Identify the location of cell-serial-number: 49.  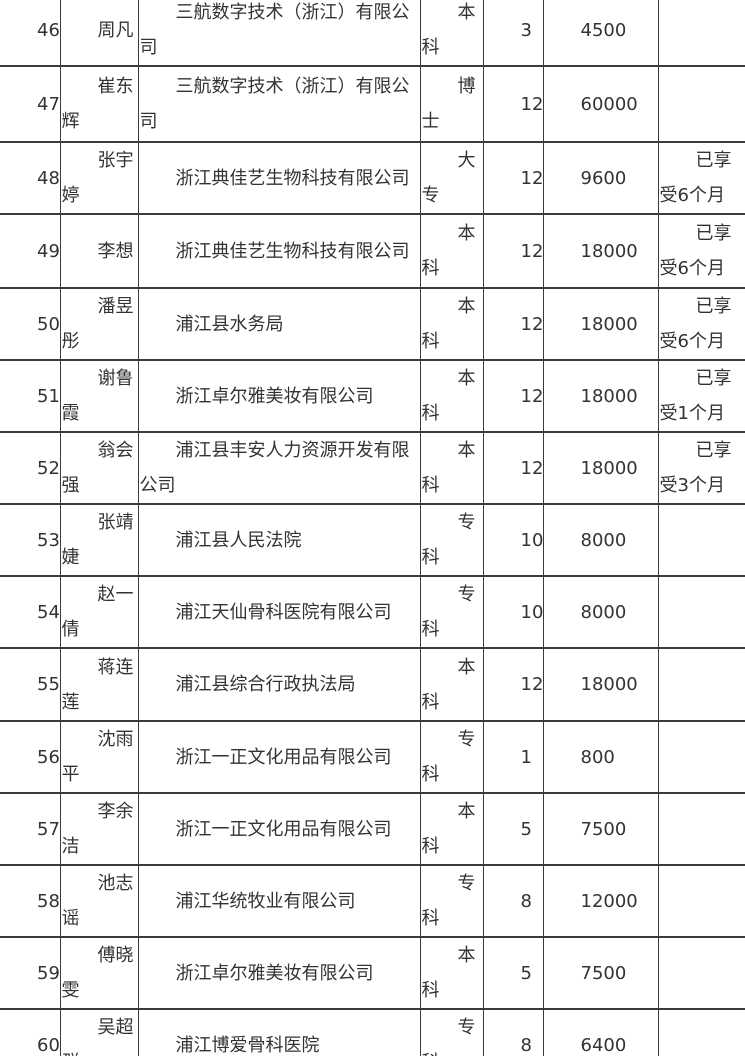
(30, 251).